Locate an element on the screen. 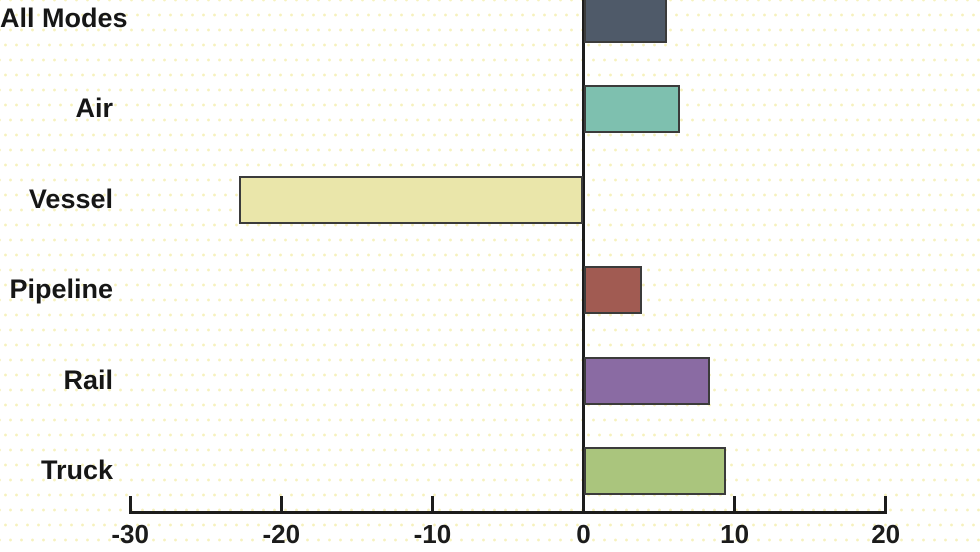  category-label-rail: Rail is located at coordinates (88, 379).